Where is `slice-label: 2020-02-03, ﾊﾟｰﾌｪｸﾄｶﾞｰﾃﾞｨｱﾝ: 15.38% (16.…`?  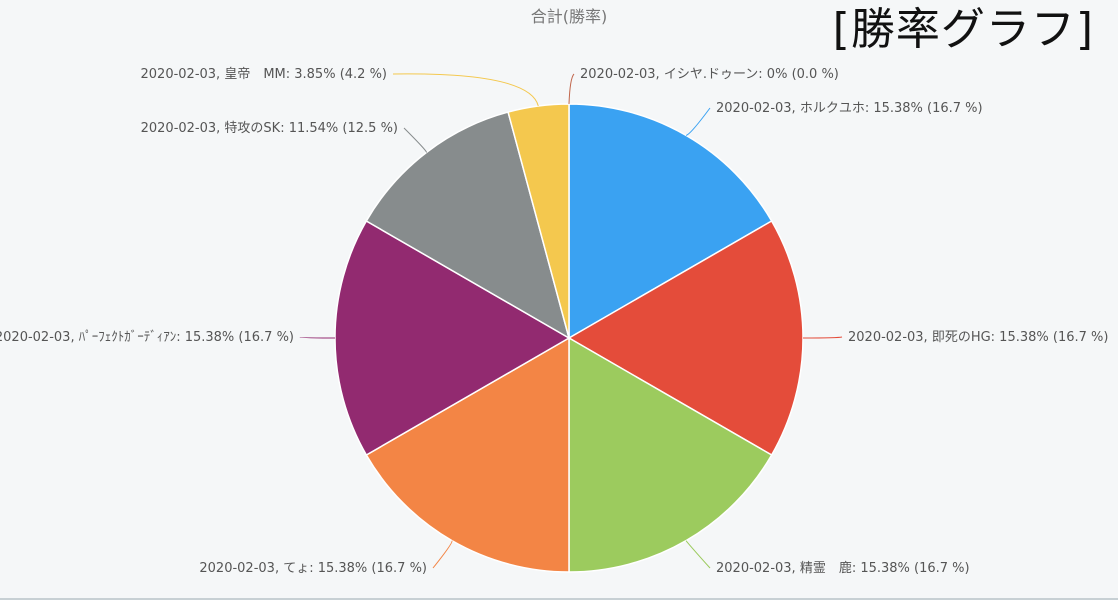
slice-label: 2020-02-03, ﾊﾟｰﾌｪｸﾄｶﾞｰﾃﾞｨｱﾝ: 15.38% (16.… is located at coordinates (147, 337).